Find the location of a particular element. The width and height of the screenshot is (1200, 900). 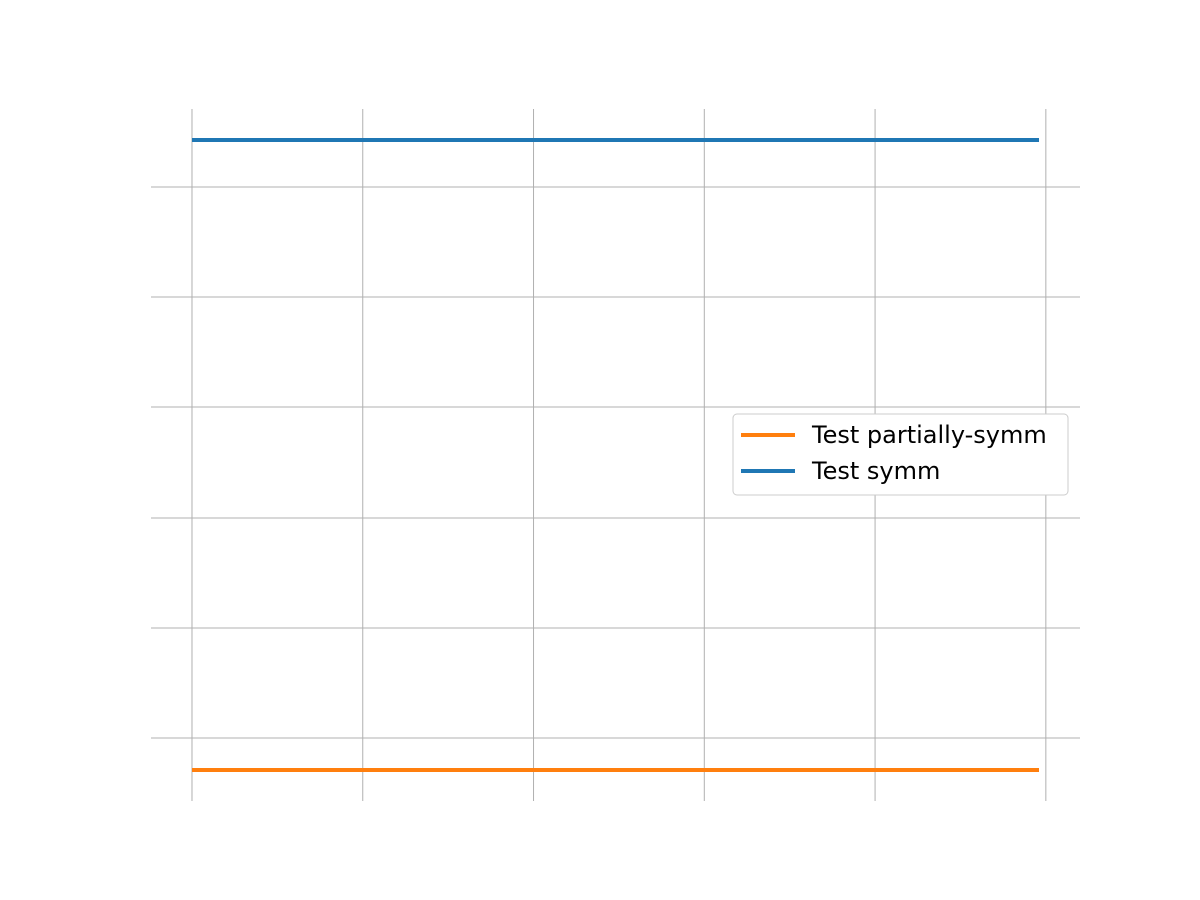

legend-label-test-symm: Test symm is located at coordinates (875, 471).